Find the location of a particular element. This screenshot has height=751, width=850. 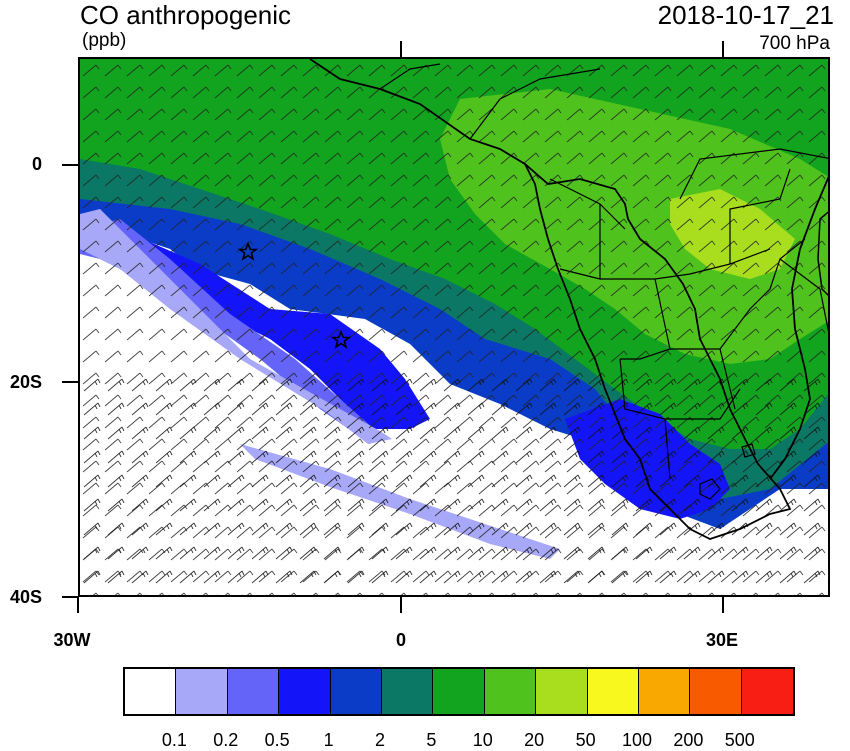

lat-tick-0-left is located at coordinates (70, 165).